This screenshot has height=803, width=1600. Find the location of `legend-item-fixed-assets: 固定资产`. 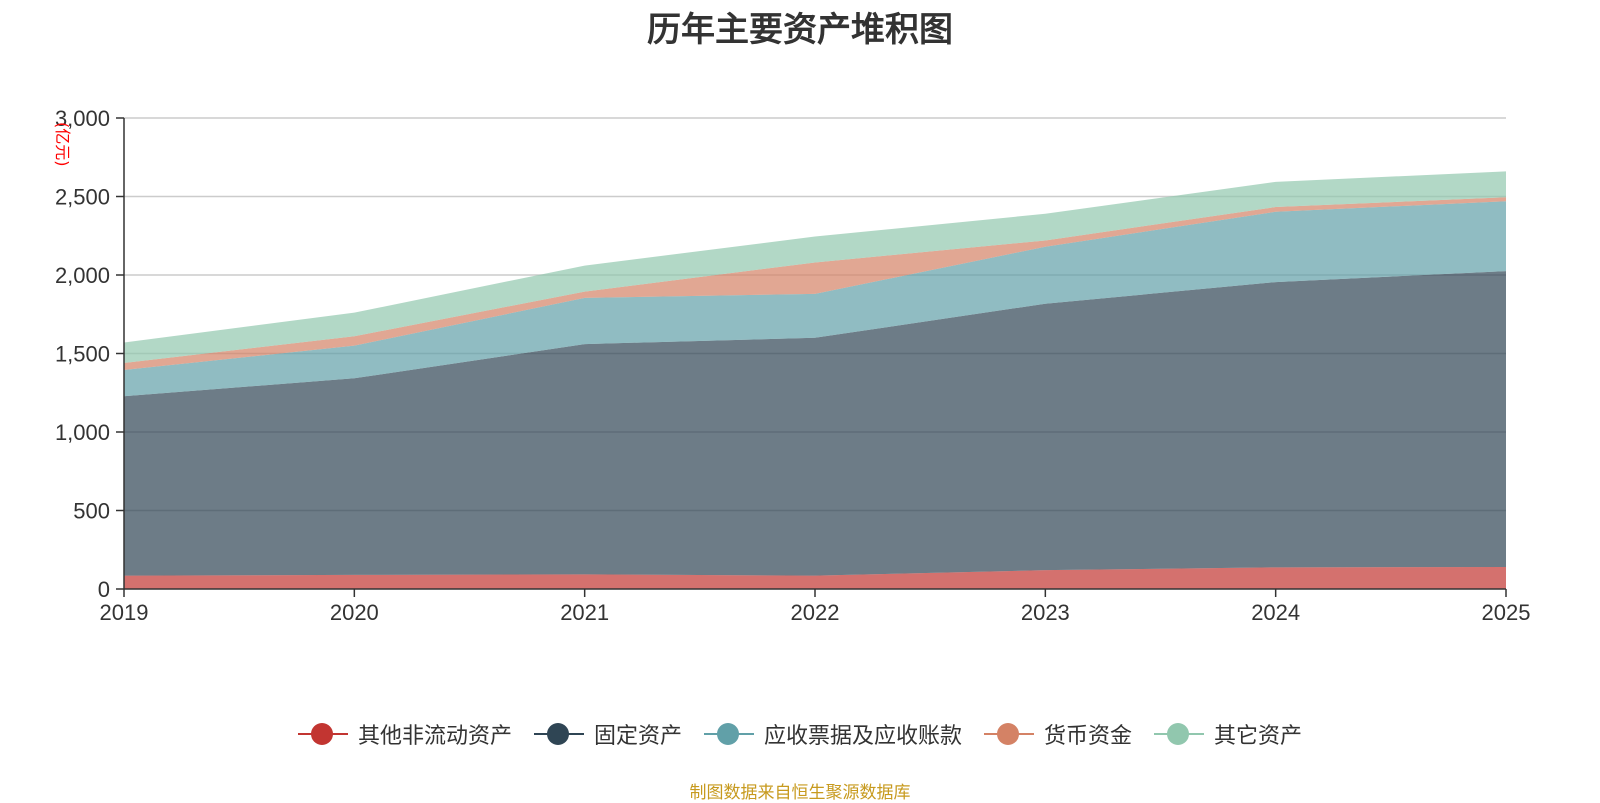

legend-item-fixed-assets: 固定资产 is located at coordinates (607, 734).